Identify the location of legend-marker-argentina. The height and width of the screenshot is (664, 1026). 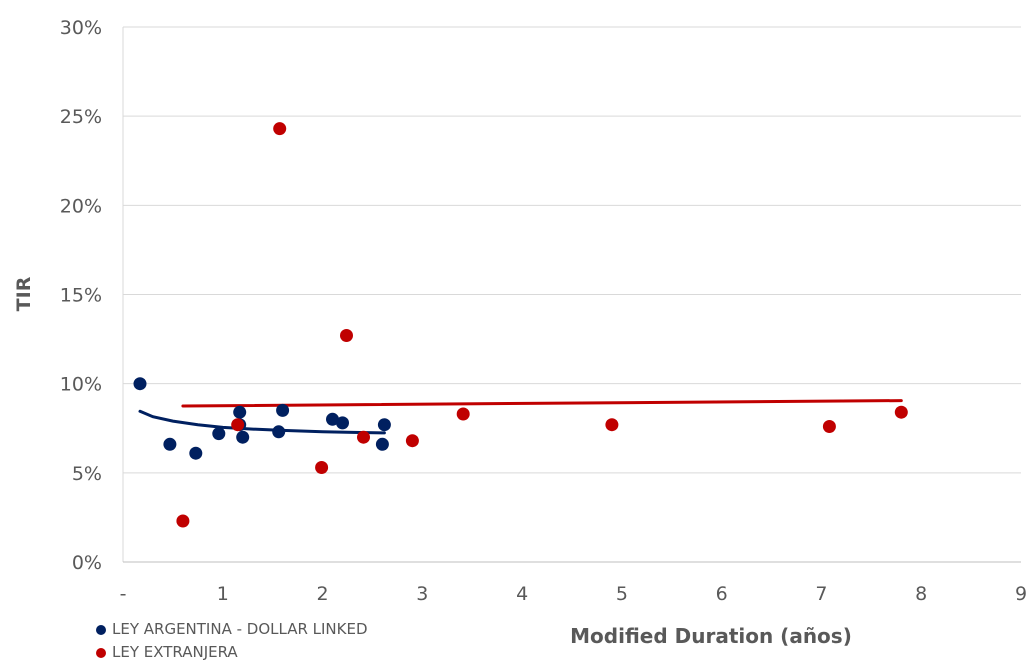
(101, 629).